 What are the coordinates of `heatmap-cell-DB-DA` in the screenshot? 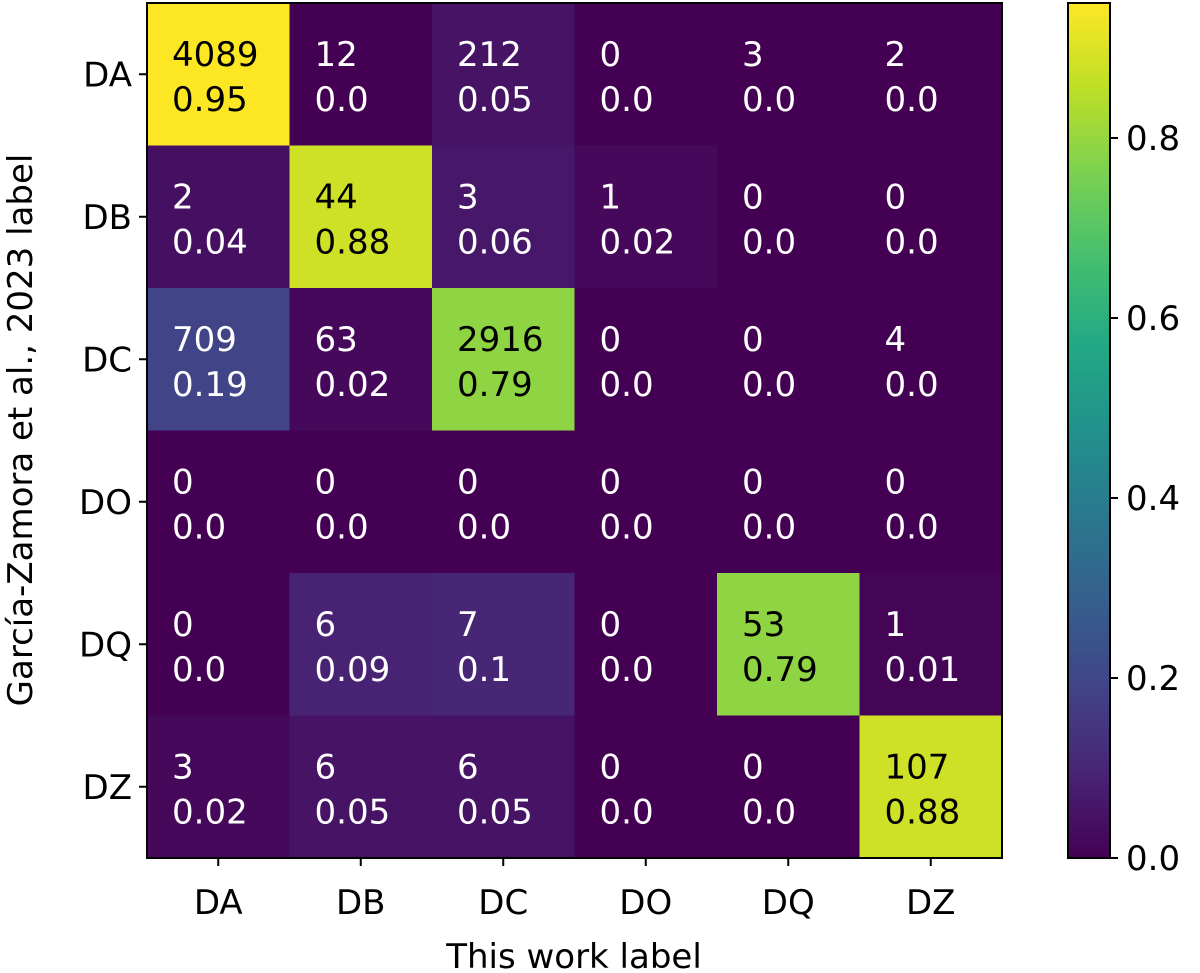 It's located at (218, 217).